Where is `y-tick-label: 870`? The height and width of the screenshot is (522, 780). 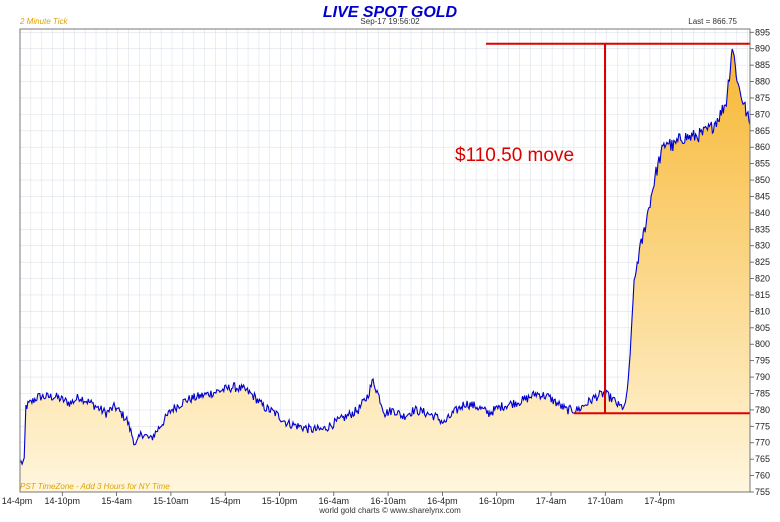
y-tick-label: 870 is located at coordinates (762, 114).